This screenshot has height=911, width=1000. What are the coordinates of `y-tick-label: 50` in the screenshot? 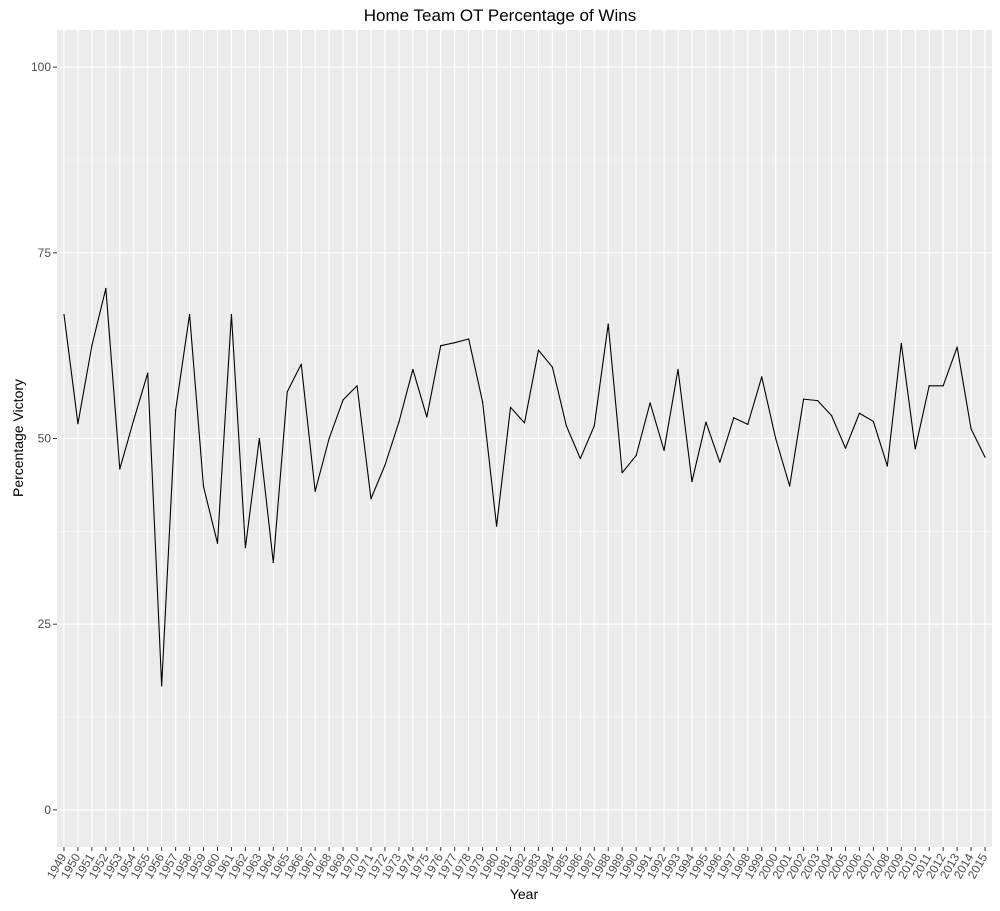 It's located at (45, 439).